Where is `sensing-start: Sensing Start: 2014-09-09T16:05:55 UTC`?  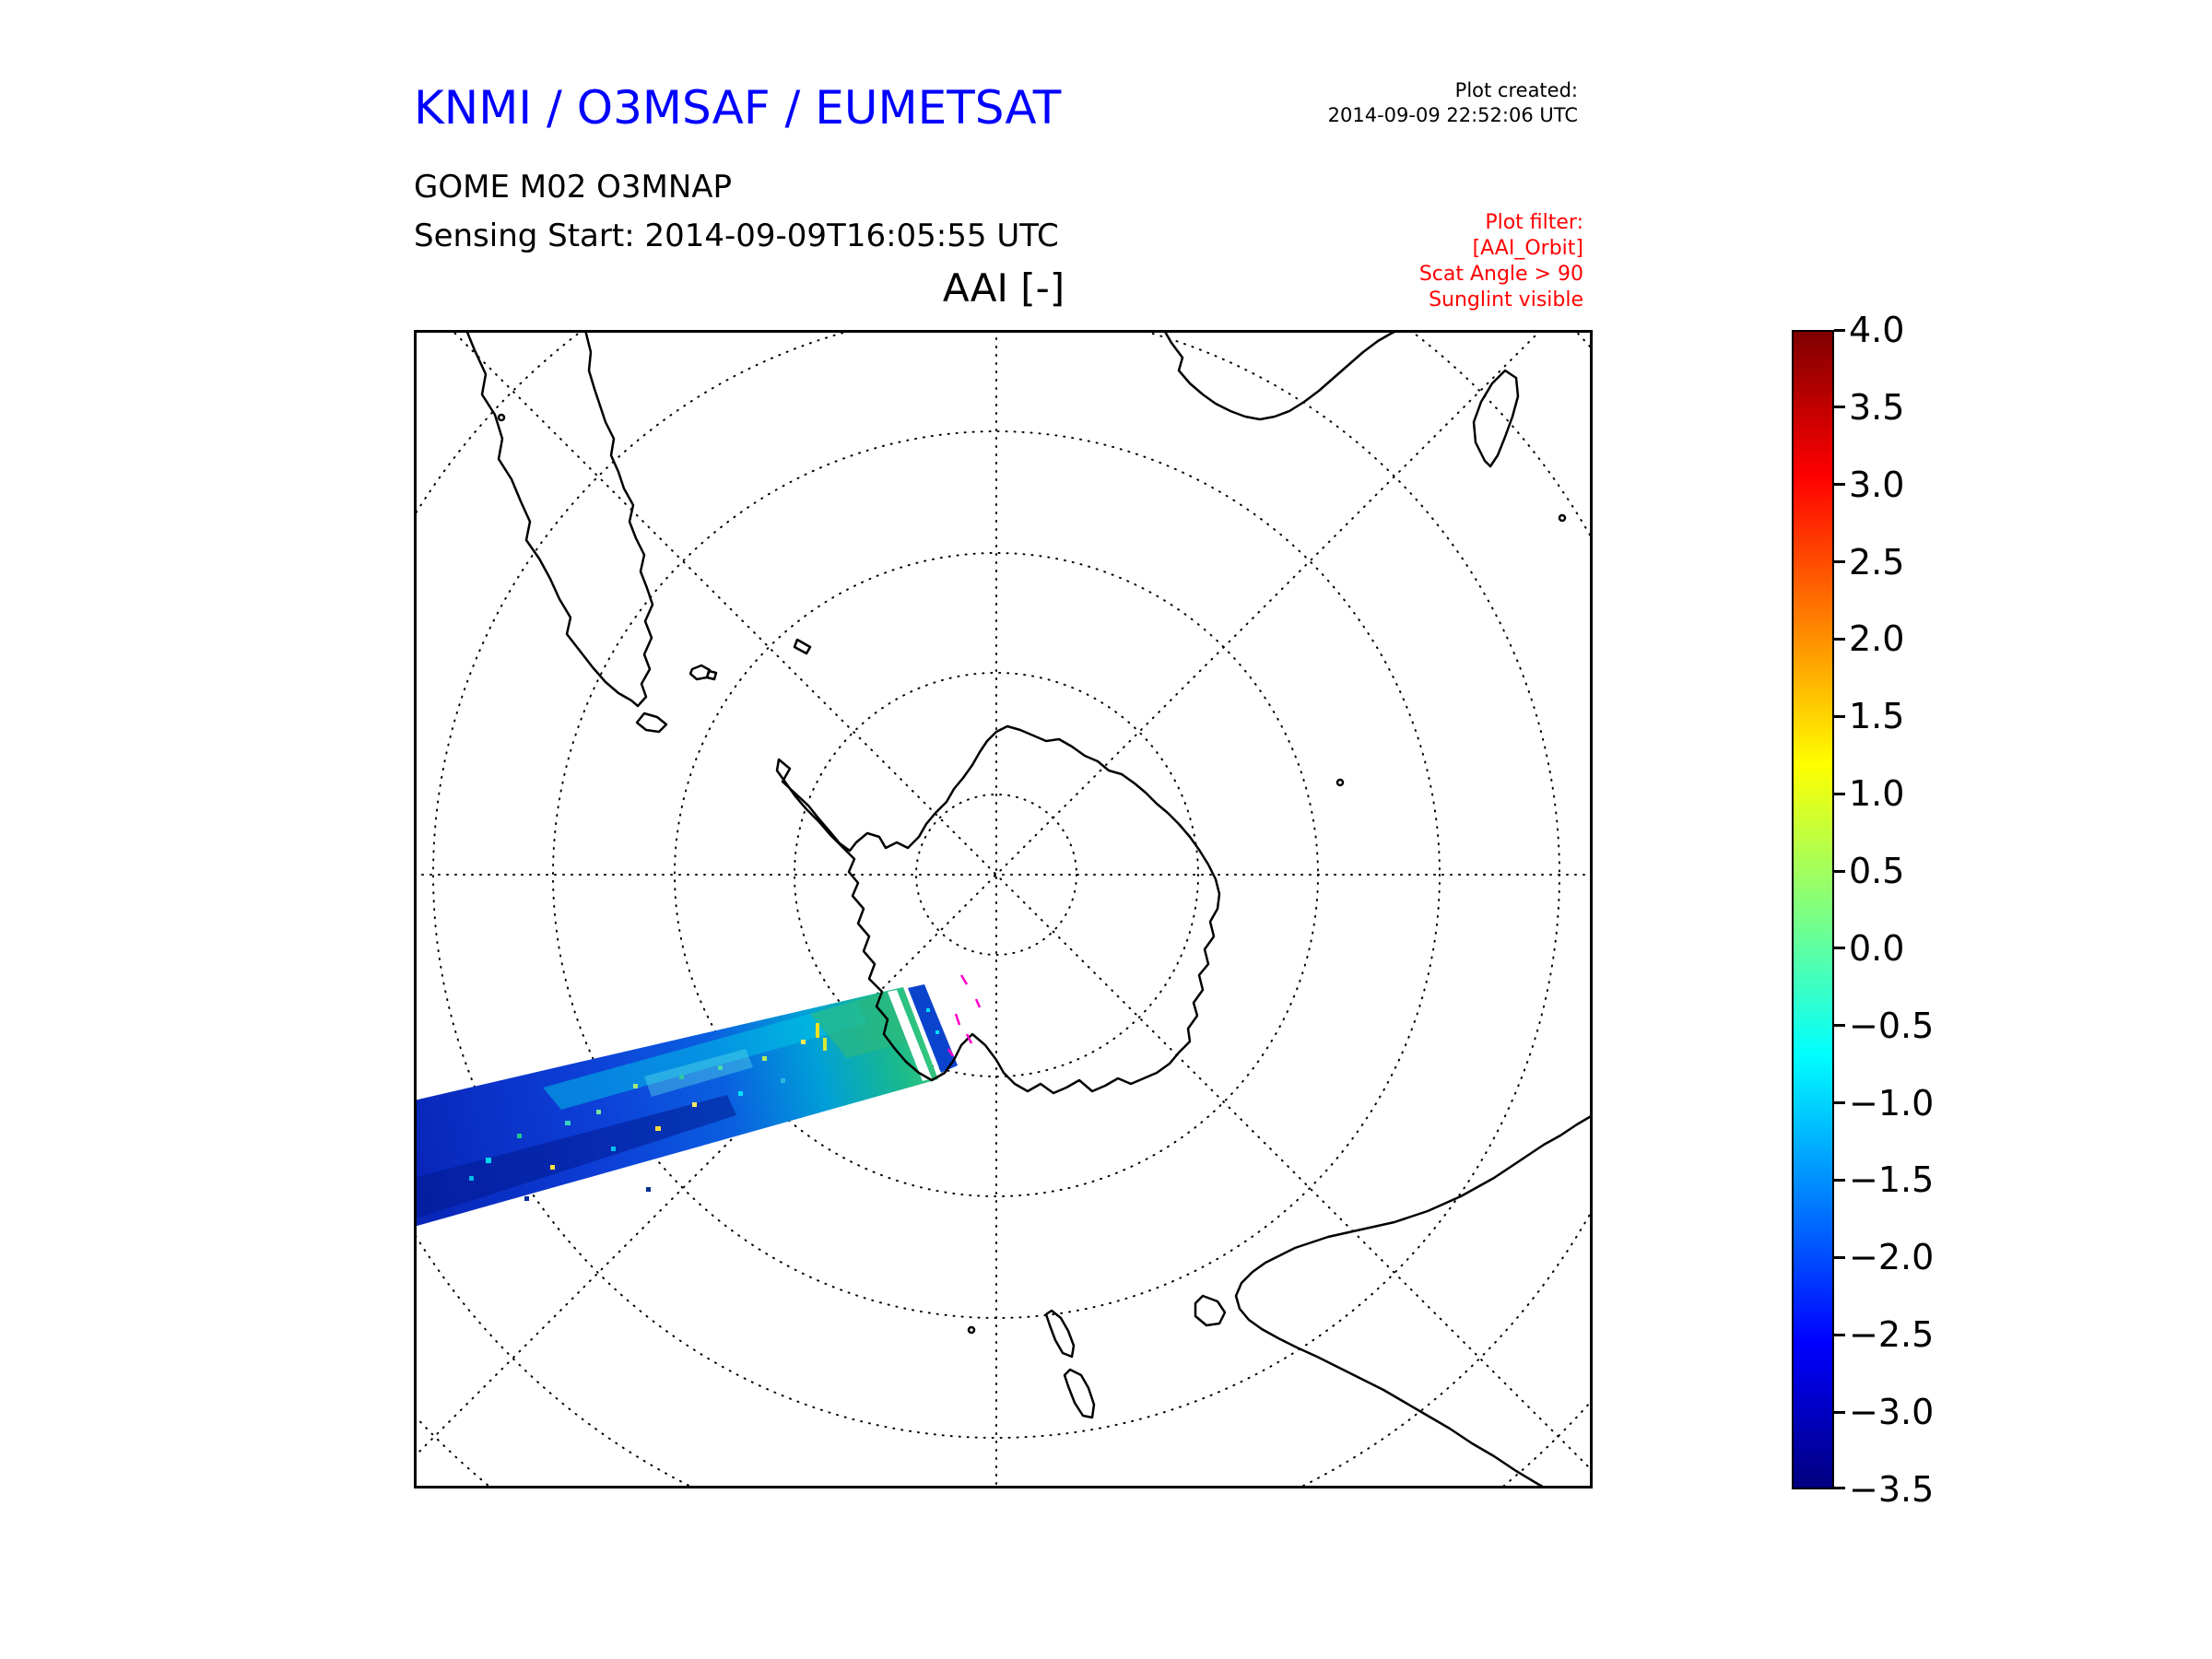
sensing-start: Sensing Start: 2014-09-09T16:05:55 UTC is located at coordinates (736, 236).